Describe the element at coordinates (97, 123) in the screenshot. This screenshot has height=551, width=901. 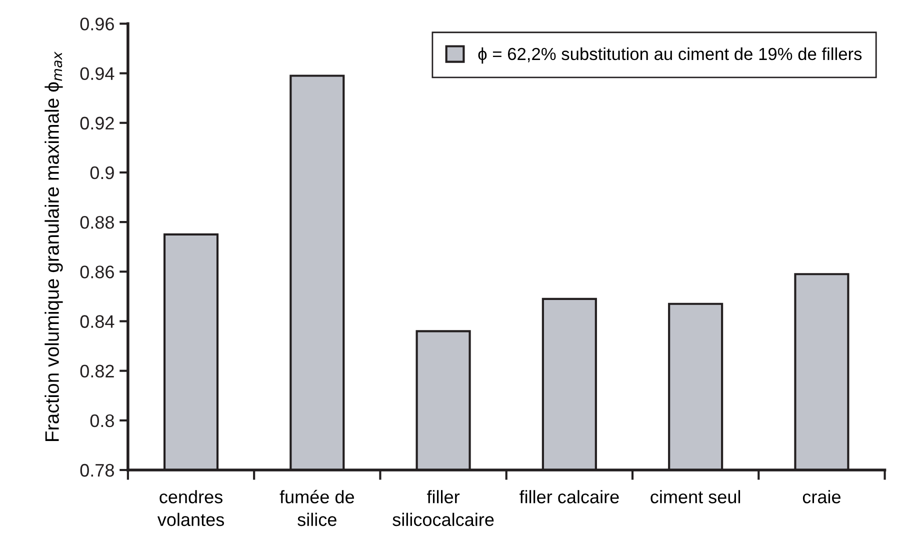
I see `y-tick-label: 0.92` at that location.